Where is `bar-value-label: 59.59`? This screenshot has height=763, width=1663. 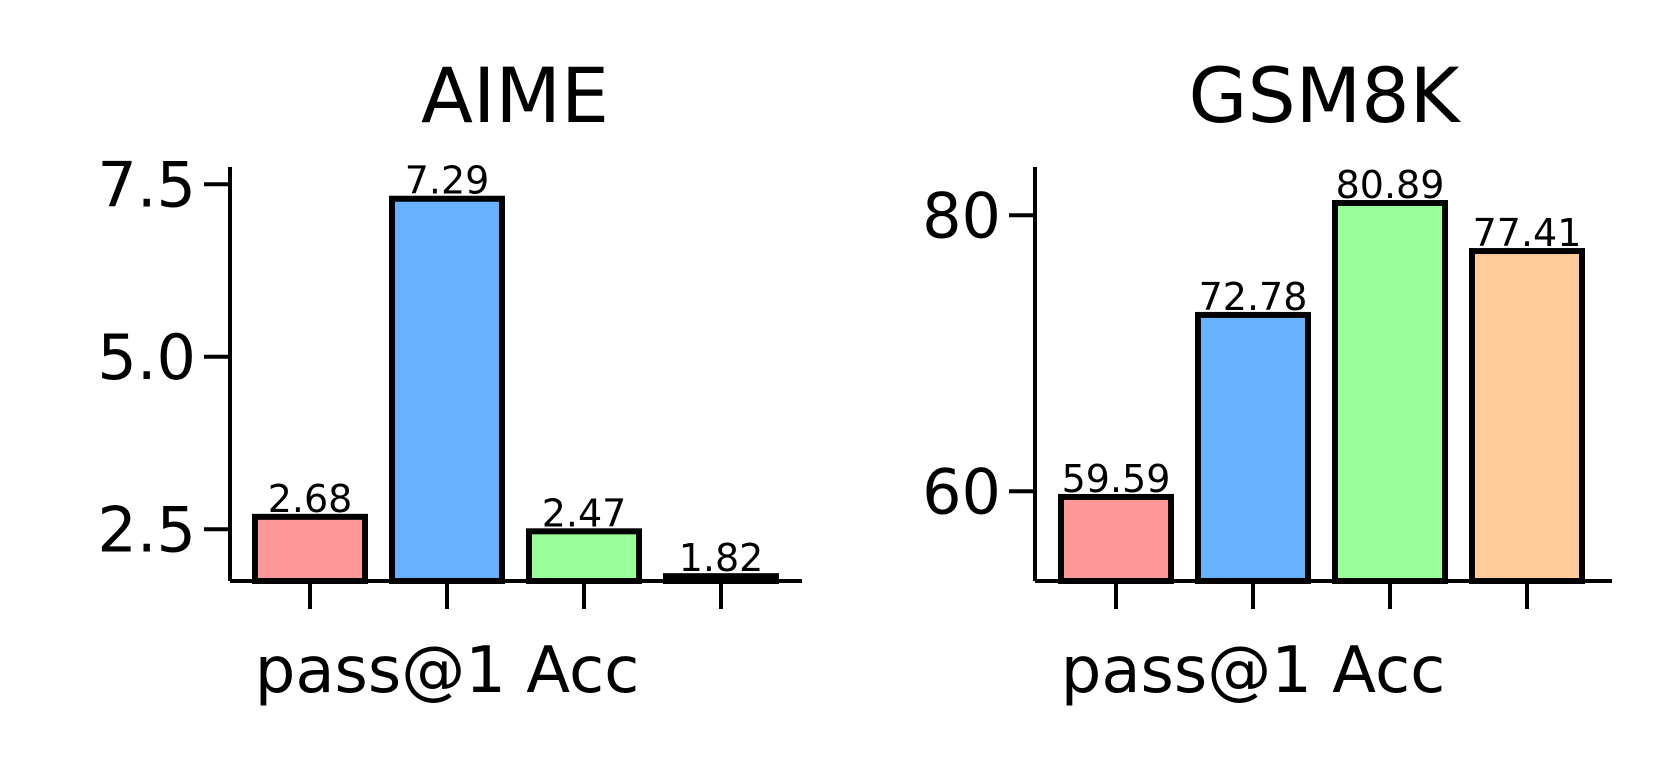 bar-value-label: 59.59 is located at coordinates (1116, 479).